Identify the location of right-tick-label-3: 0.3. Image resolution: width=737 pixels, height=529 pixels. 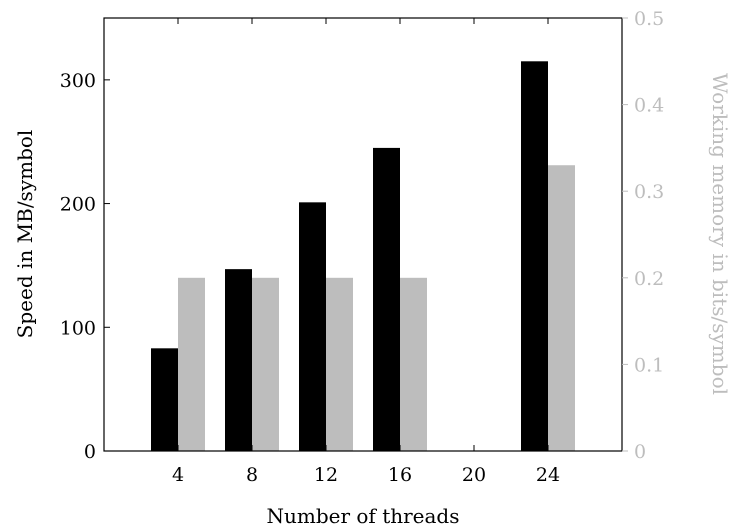
(649, 192).